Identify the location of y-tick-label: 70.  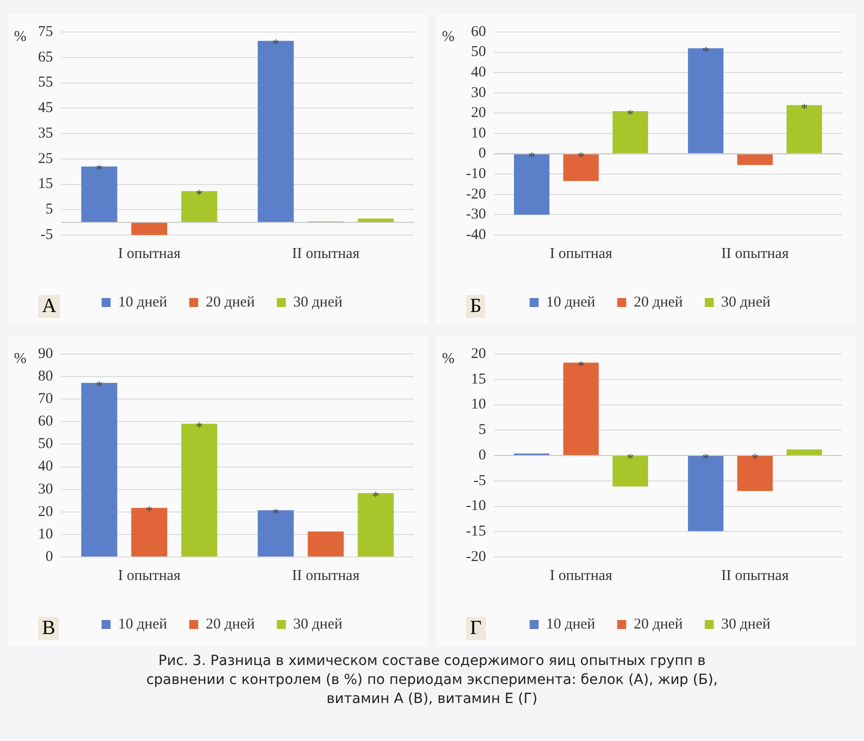
(45, 399).